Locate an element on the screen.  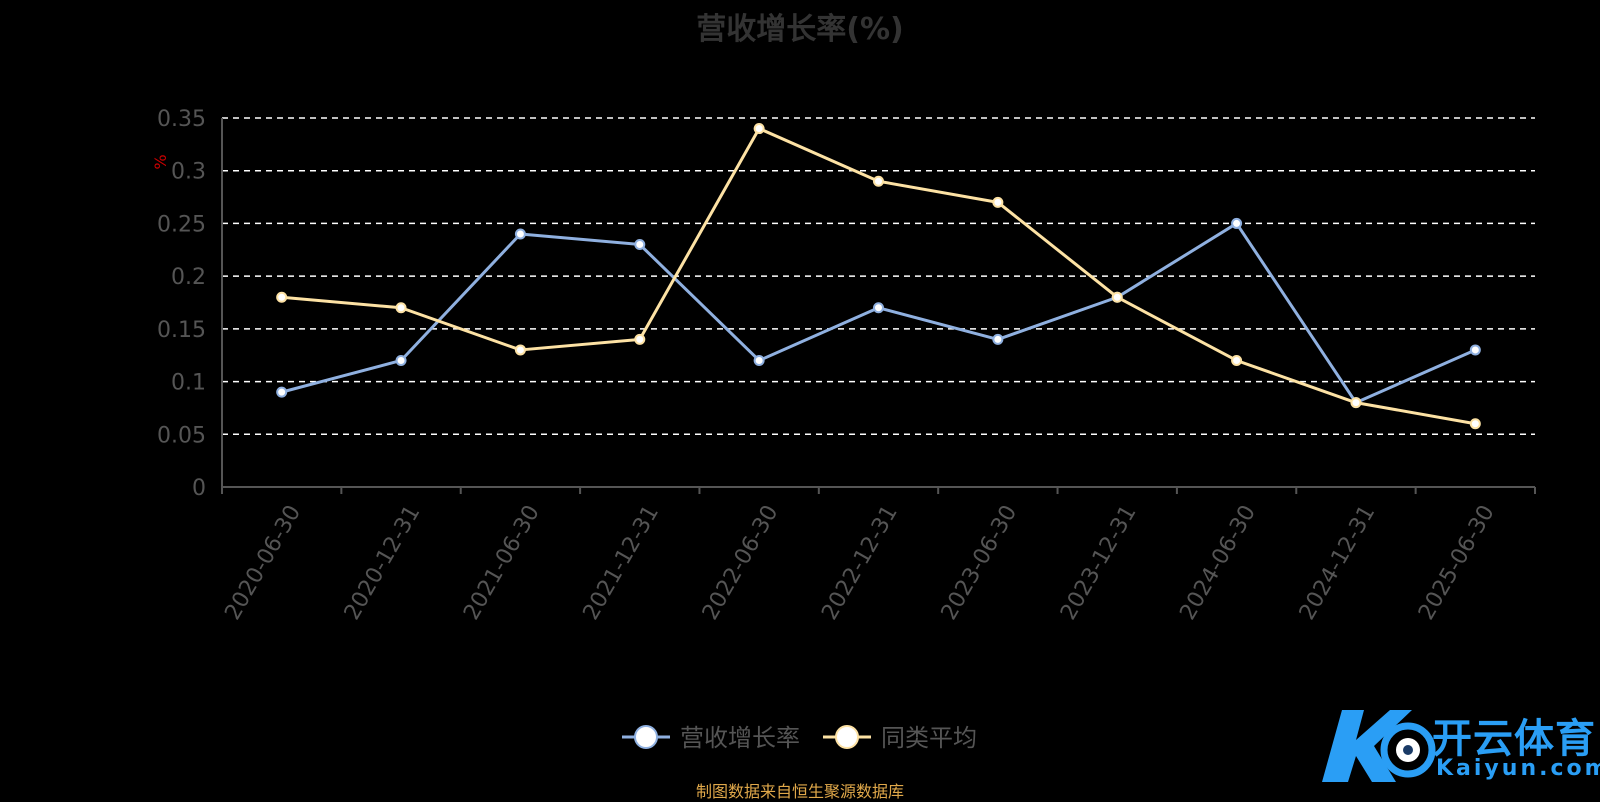
y-tick-labels: 0 0.05 0.1 0.15 0.2 0.25 0.3 0.35 is located at coordinates (181, 304).